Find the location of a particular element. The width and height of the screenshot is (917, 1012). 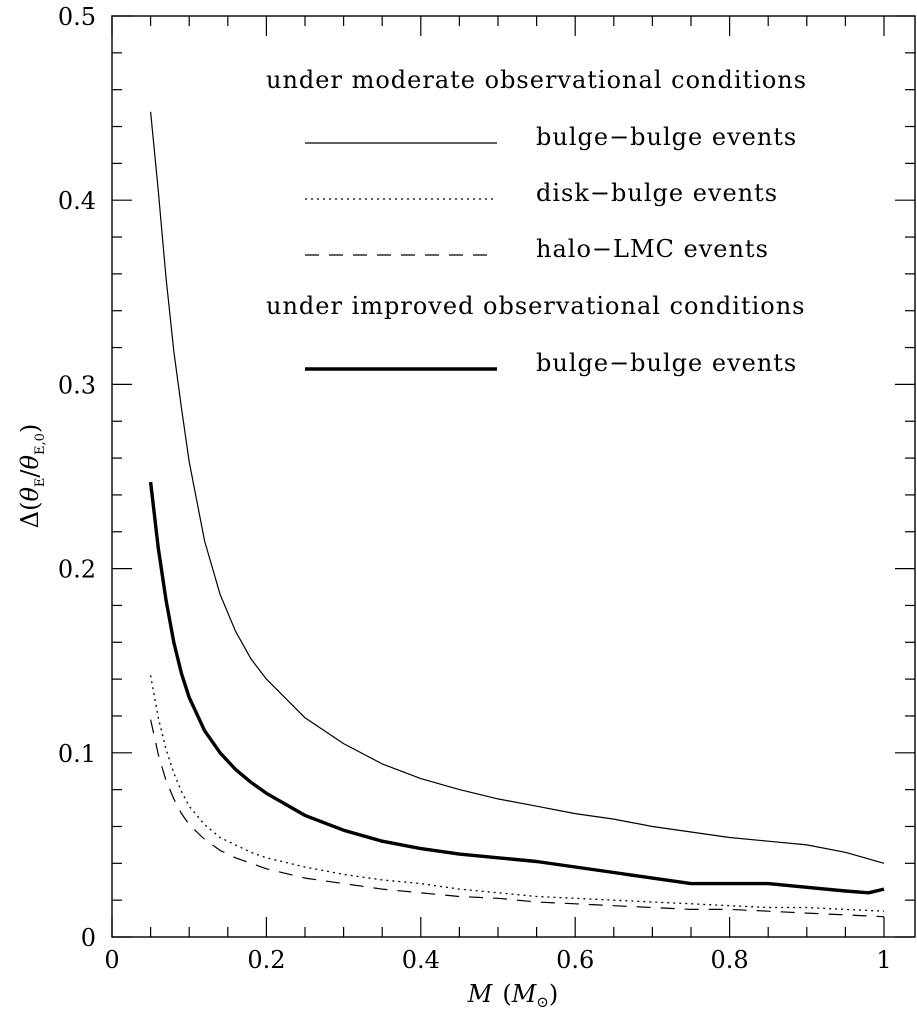

x-tick-label: 0.8 is located at coordinates (730, 960).